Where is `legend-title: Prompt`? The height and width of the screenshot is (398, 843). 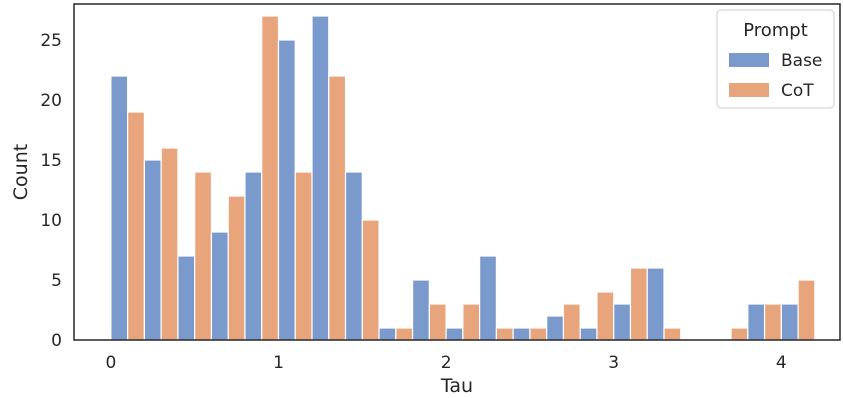
legend-title: Prompt is located at coordinates (775, 30).